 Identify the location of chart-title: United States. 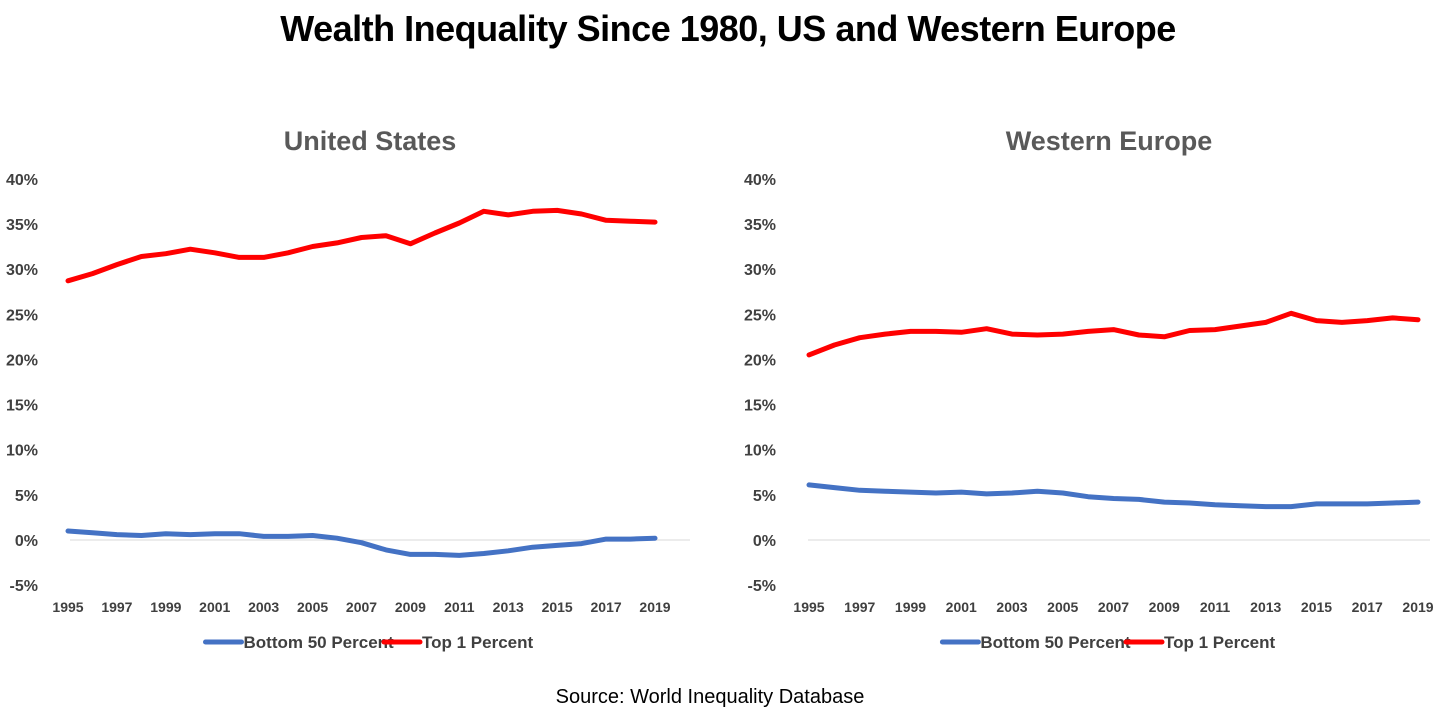
(370, 141).